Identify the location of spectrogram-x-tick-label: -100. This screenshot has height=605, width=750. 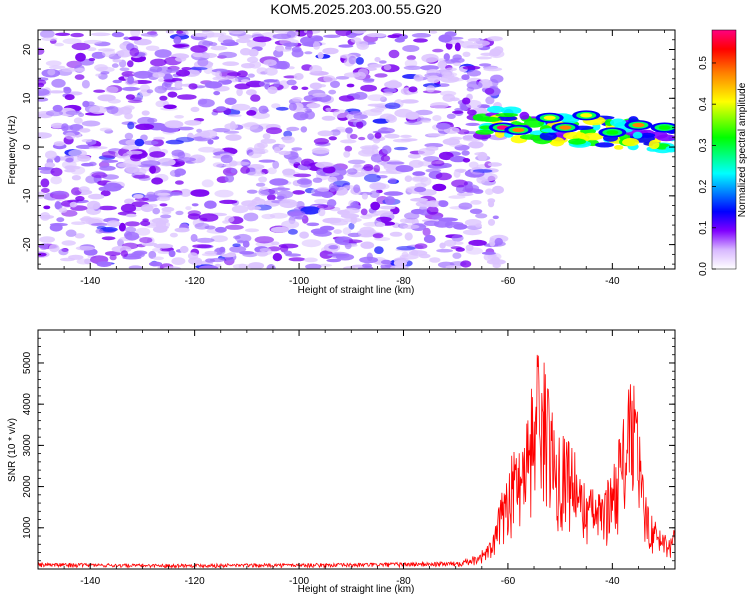
(299, 281).